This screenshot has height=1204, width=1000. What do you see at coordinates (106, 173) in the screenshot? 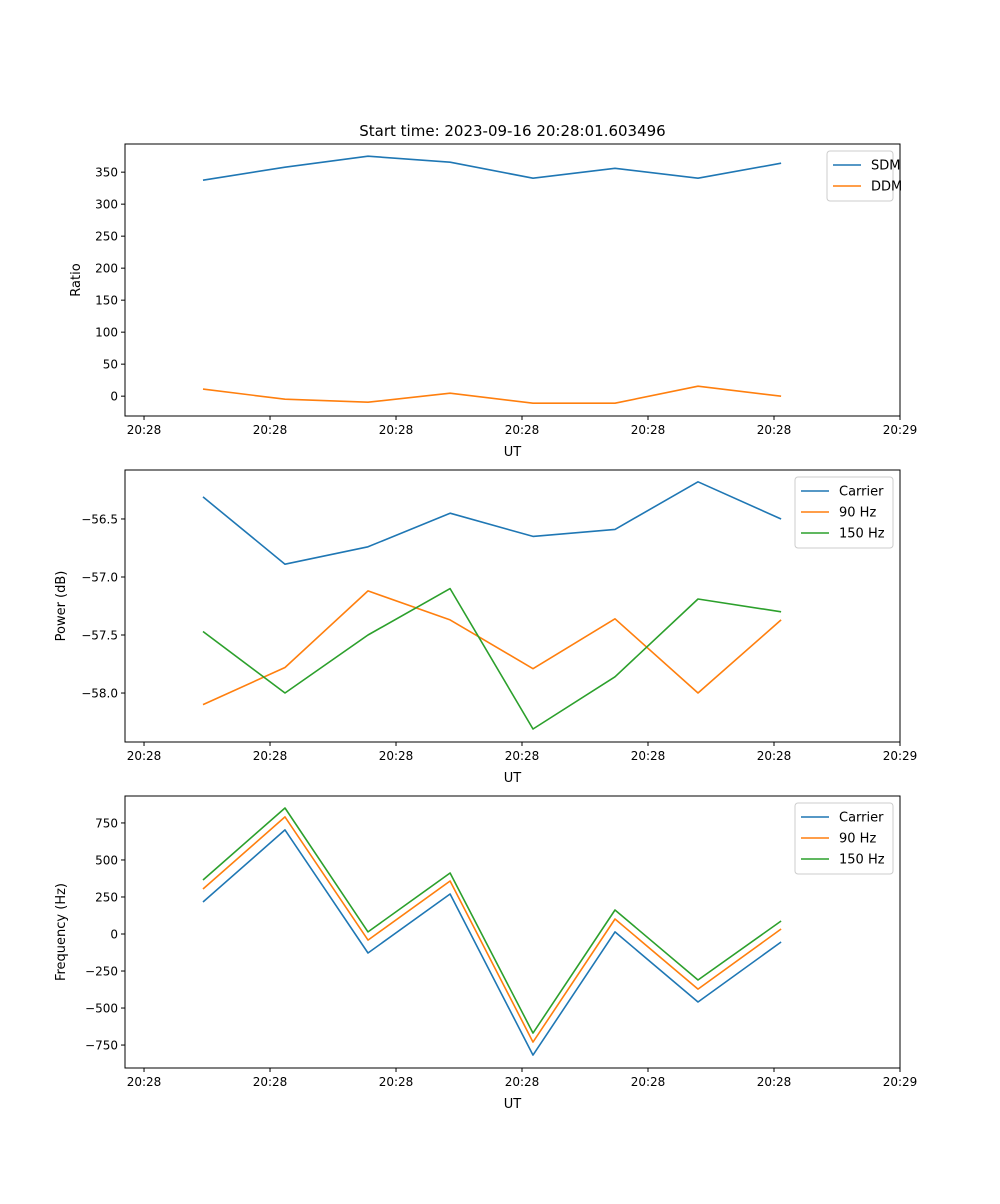
I see `y-tick-label: 350` at bounding box center [106, 173].